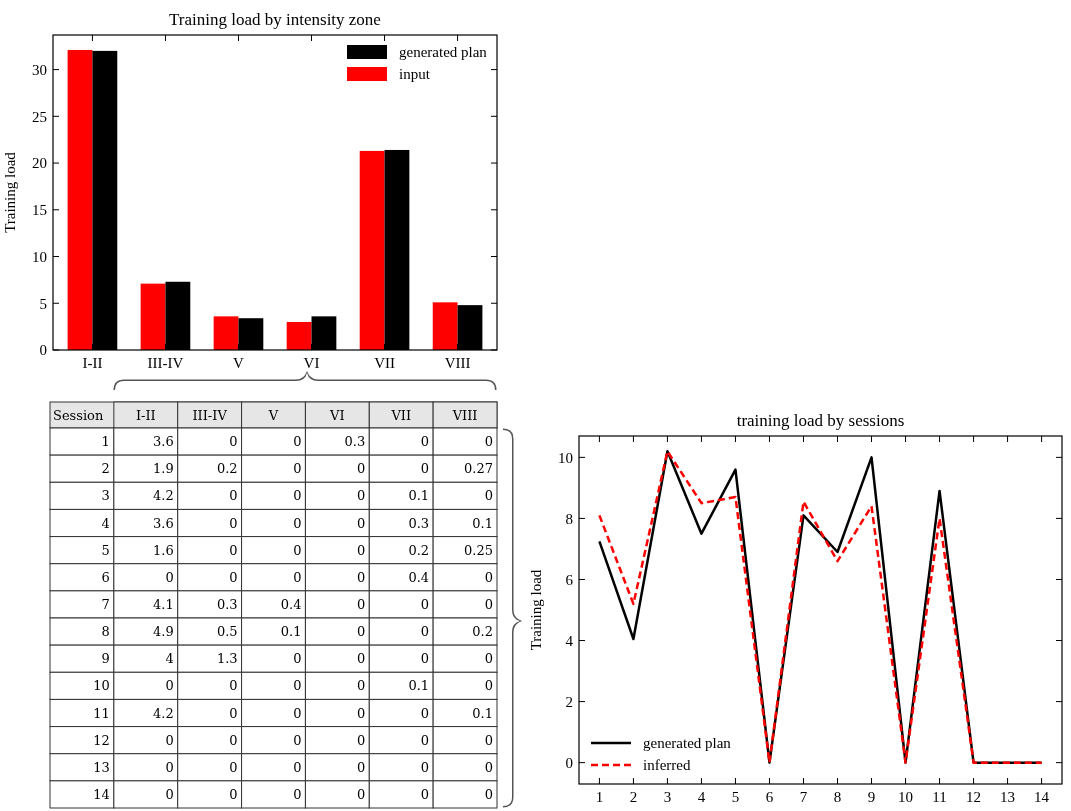 The image size is (1071, 811). What do you see at coordinates (939, 797) in the screenshot?
I see `x-tick-label: 11` at bounding box center [939, 797].